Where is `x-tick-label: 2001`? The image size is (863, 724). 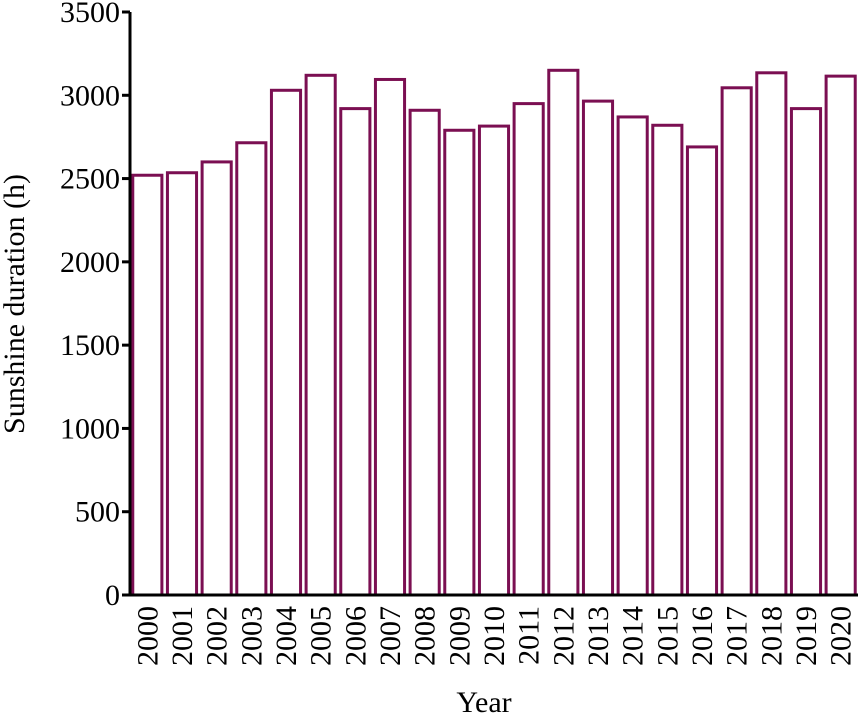
x-tick-label: 2001 is located at coordinates (182, 636).